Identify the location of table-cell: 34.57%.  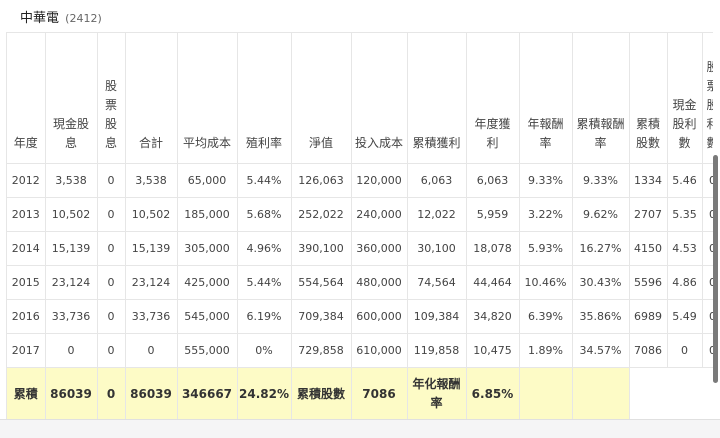
(601, 350).